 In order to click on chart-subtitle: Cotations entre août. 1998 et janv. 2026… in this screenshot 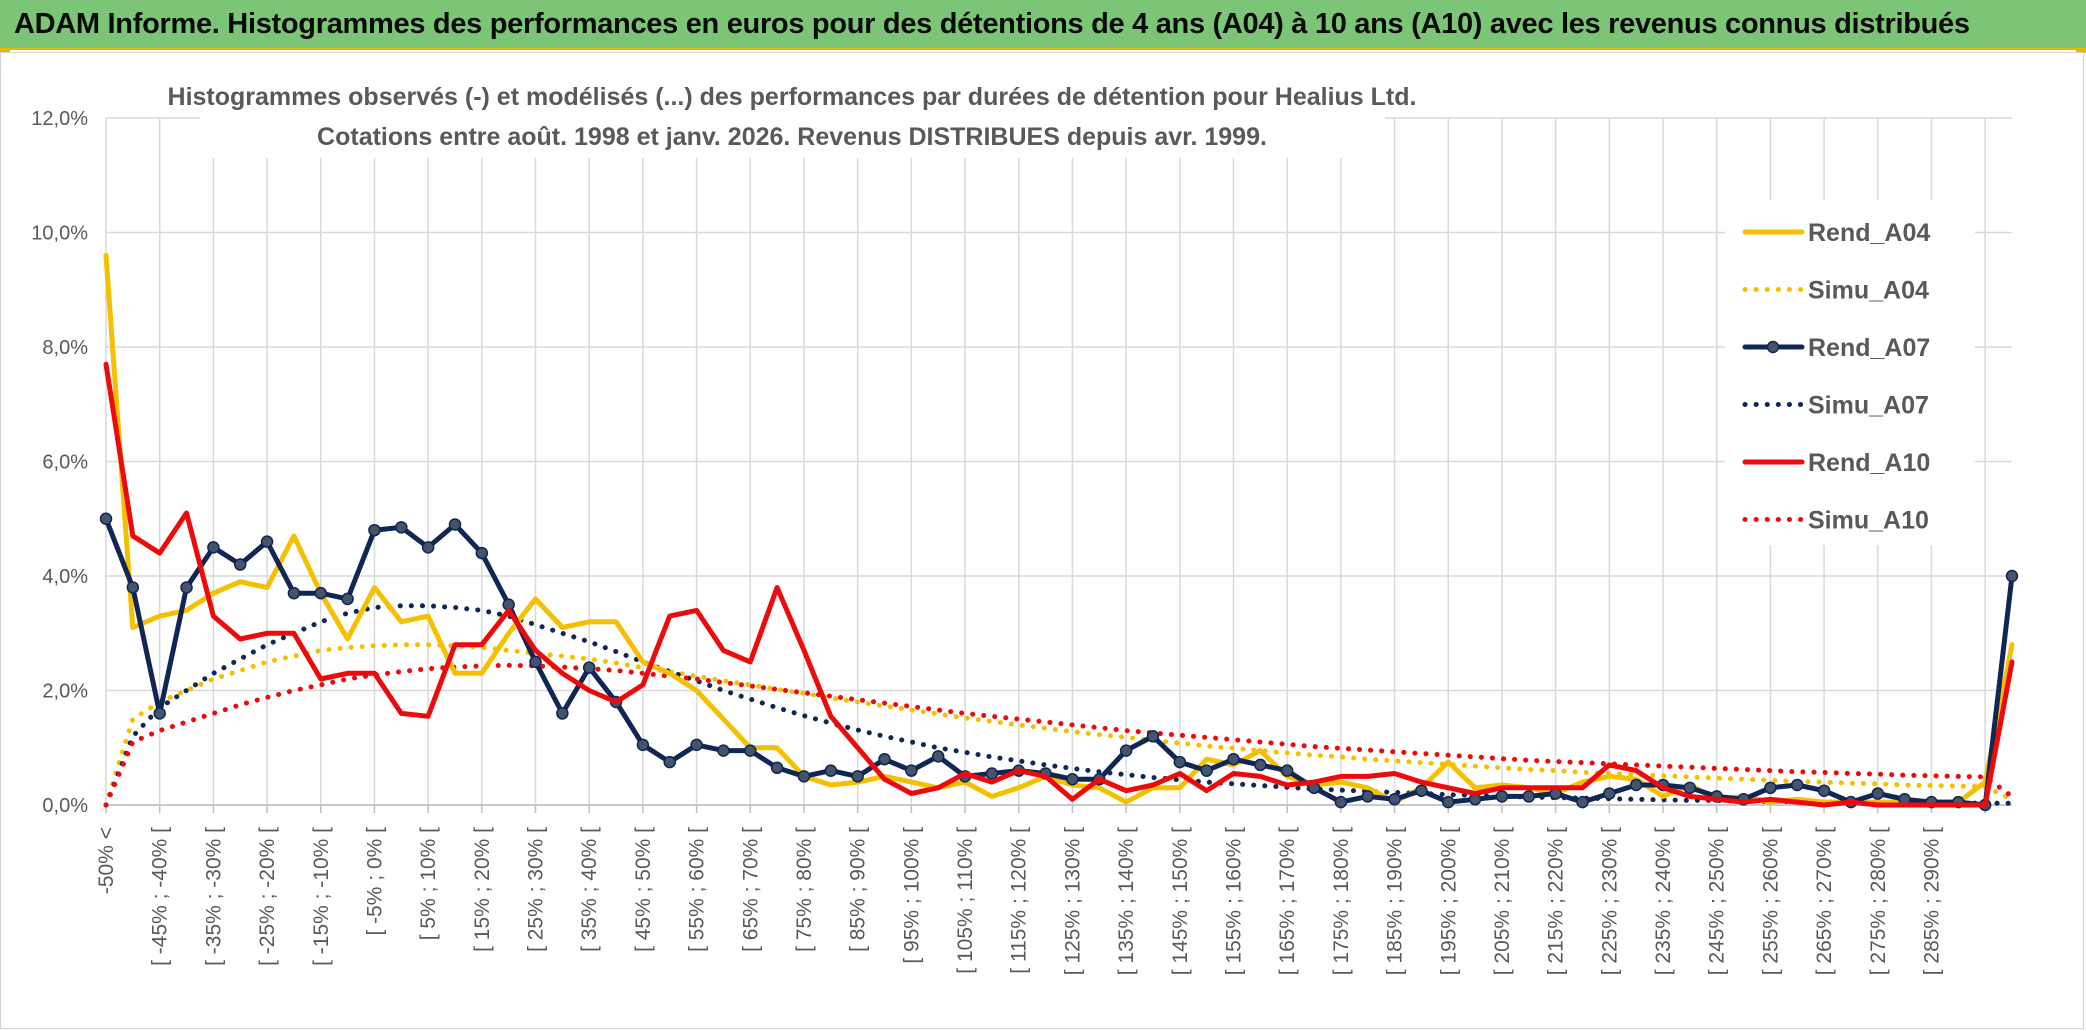, I will do `click(792, 137)`.